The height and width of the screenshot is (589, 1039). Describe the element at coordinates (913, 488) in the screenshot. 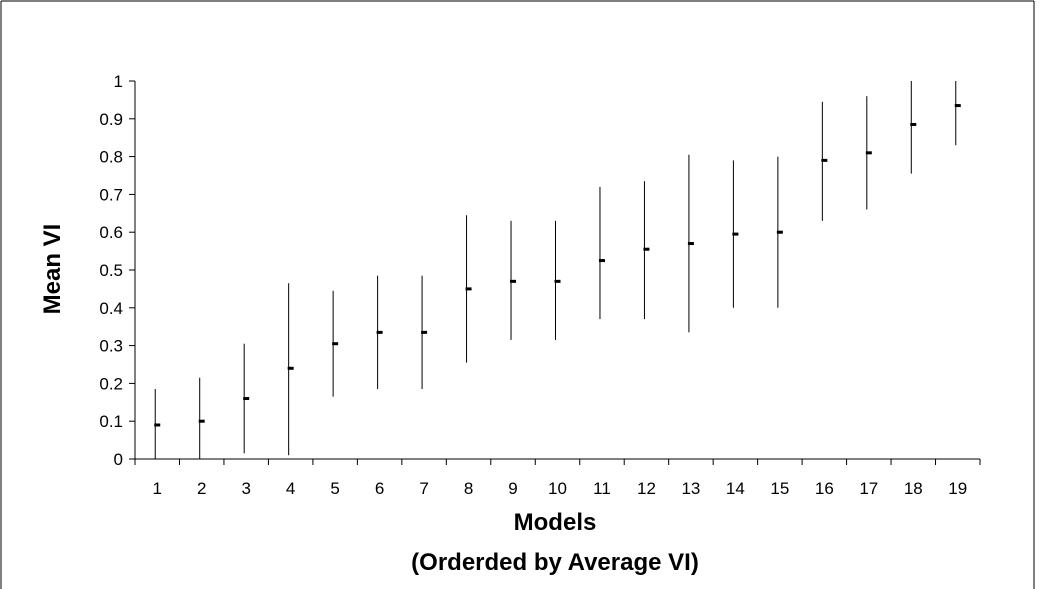

I see `x-tick-label: 18` at that location.